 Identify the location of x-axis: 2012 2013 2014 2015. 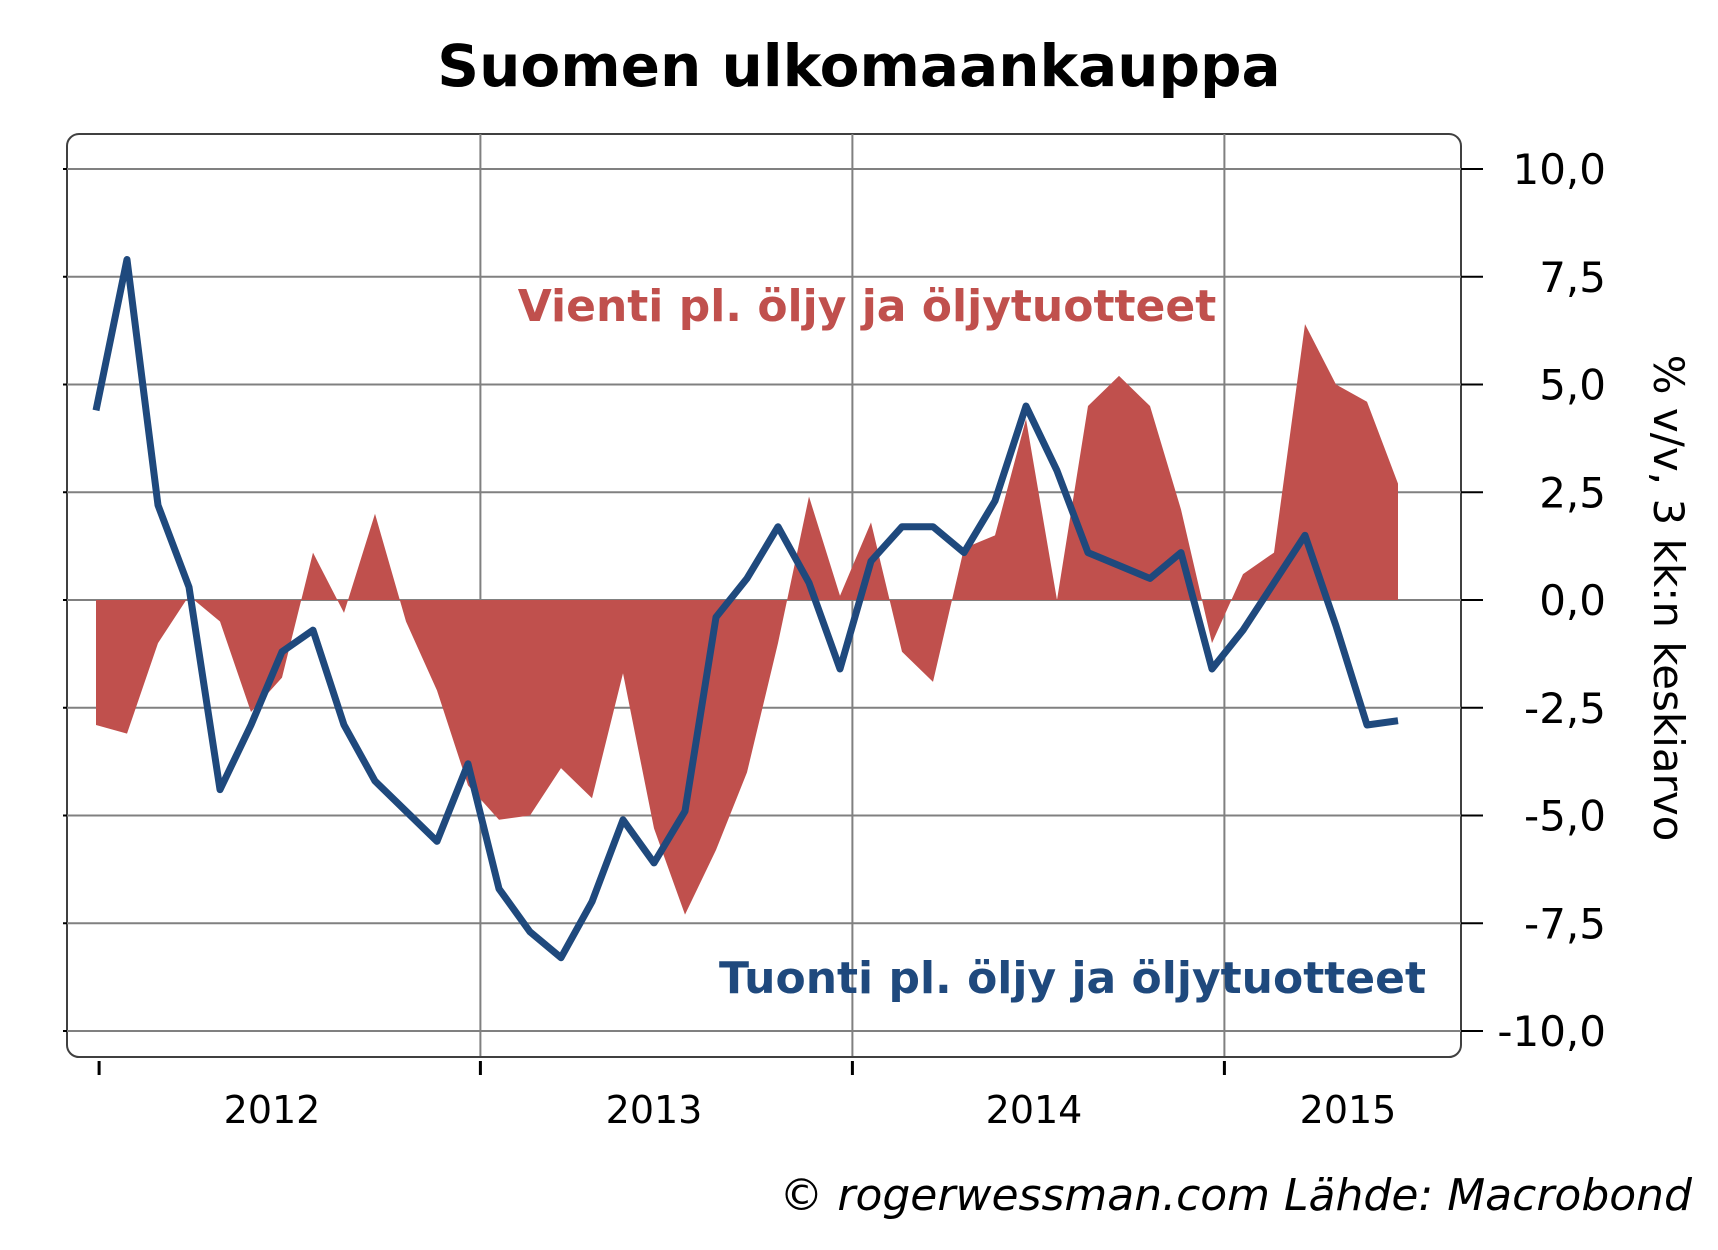
(764, 1094).